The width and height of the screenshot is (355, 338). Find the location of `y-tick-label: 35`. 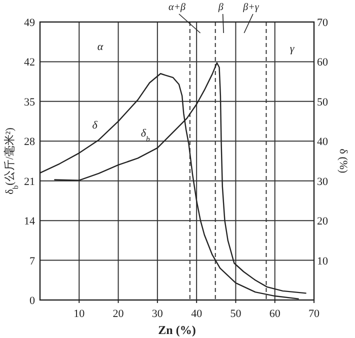

y-tick-label: 35 is located at coordinates (30, 102).